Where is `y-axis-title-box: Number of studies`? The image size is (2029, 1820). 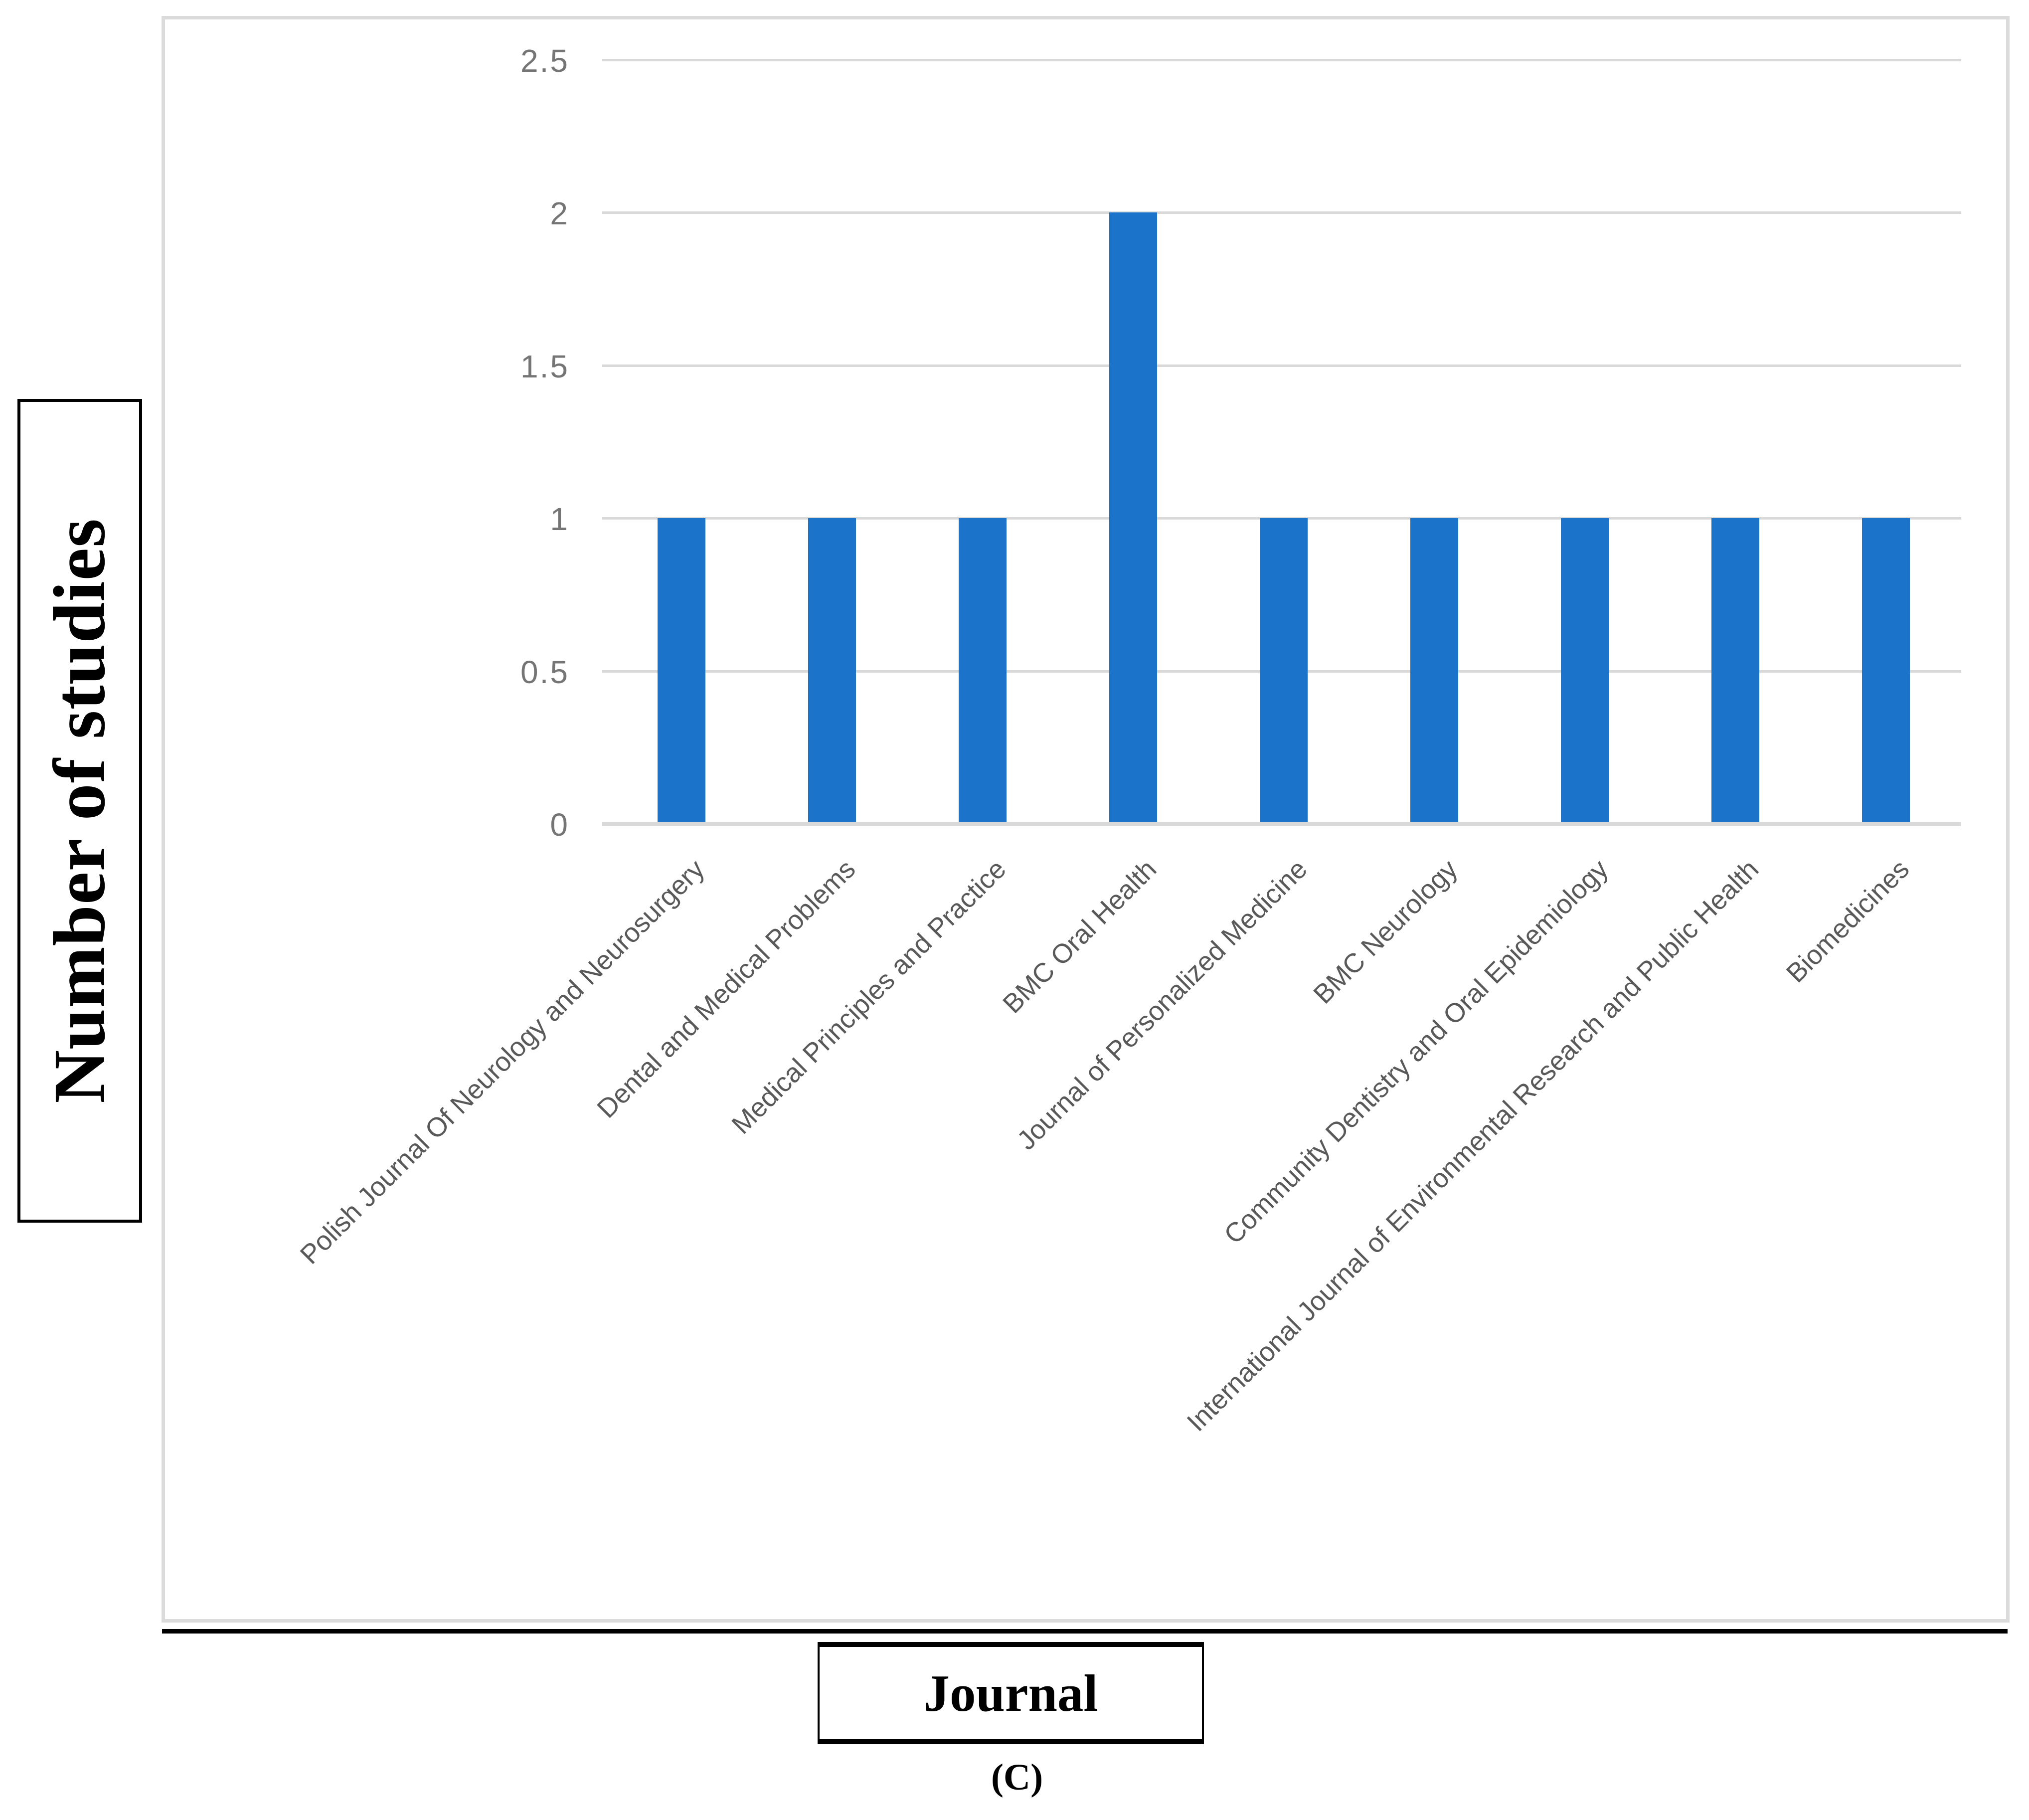 y-axis-title-box: Number of studies is located at coordinates (79, 811).